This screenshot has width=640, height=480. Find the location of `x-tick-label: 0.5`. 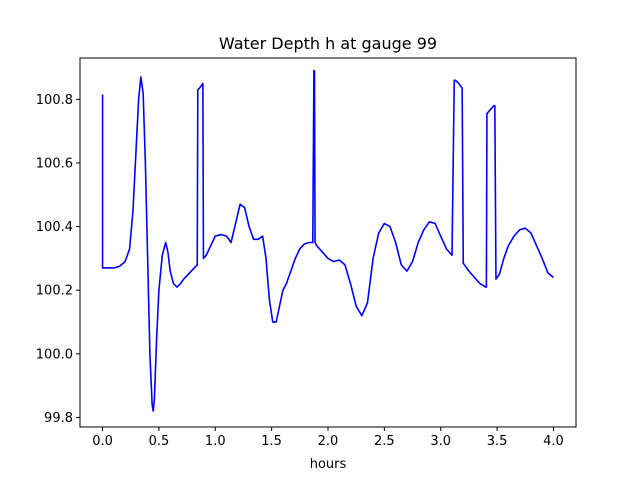

x-tick-label: 0.5 is located at coordinates (159, 441).